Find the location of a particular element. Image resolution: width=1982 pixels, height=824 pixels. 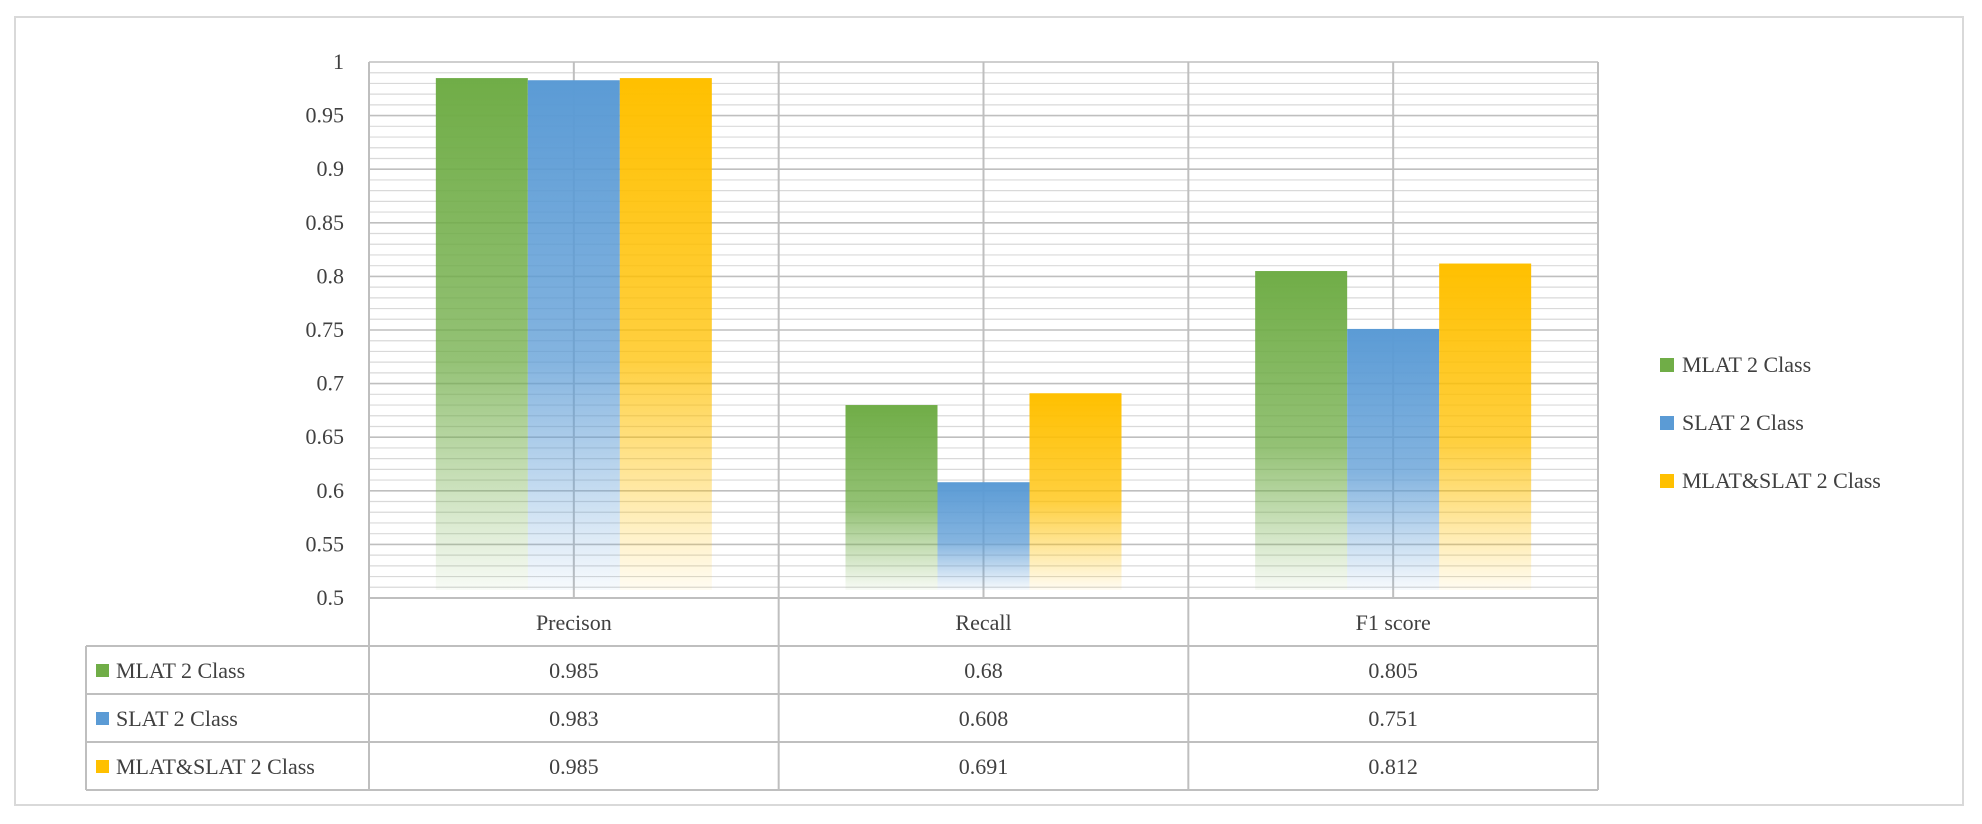

y-tick-label: 0.9 is located at coordinates (331, 168).